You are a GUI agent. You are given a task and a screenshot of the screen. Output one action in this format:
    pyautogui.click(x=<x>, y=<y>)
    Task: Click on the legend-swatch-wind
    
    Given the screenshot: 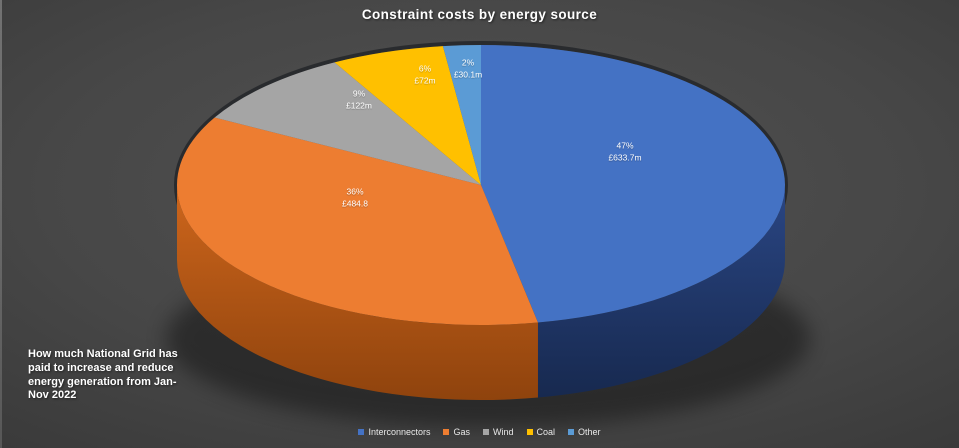 What is the action you would take?
    pyautogui.click(x=486, y=432)
    